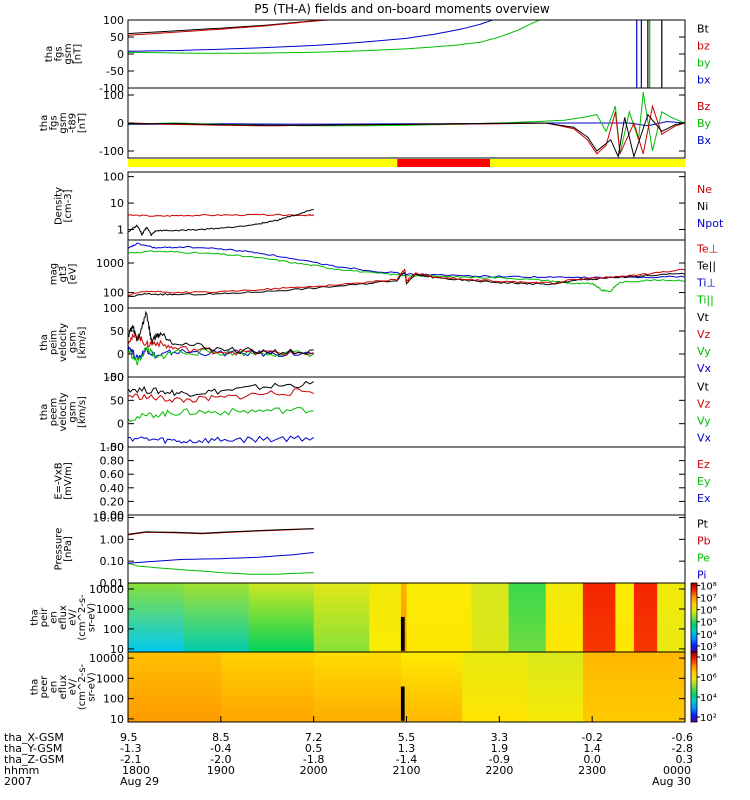  I want to click on series-Te||, so click(406, 284).